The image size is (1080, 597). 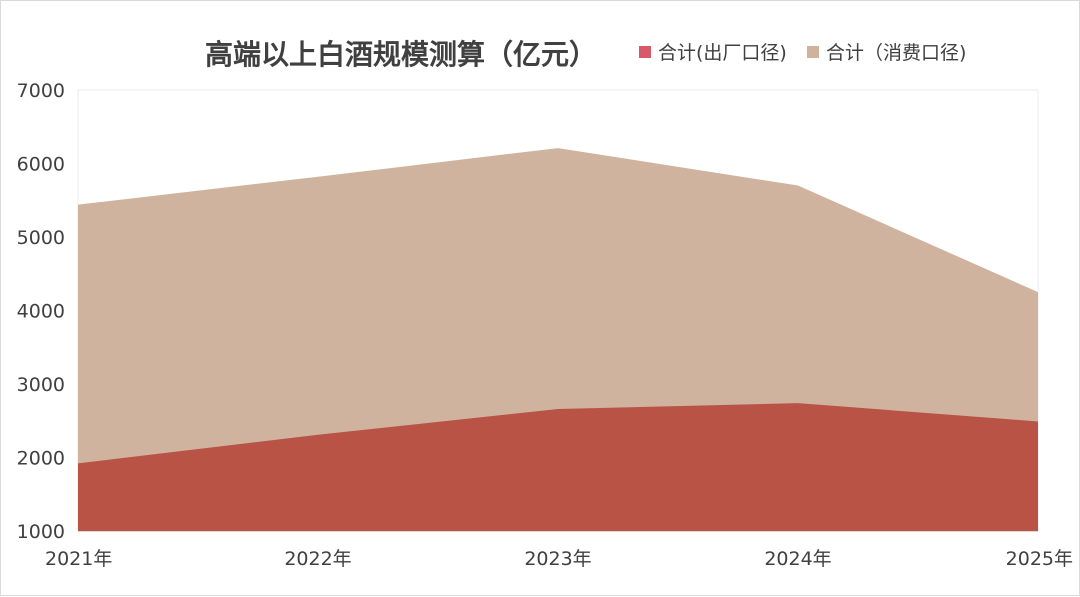 I want to click on x-axis: 2021年 2022年 2023年 2024年 2025年, so click(x=559, y=550).